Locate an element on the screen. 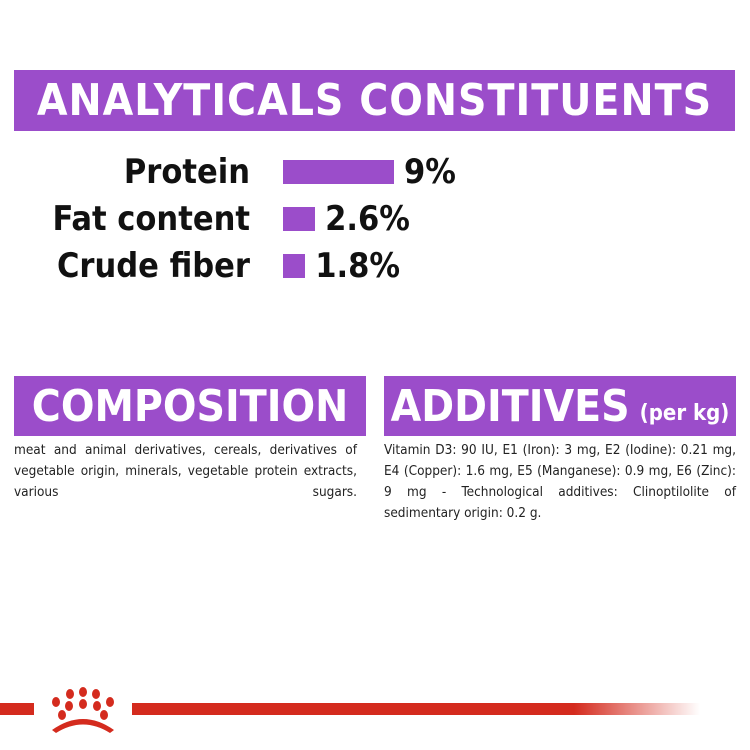  additives-unit: (per kg) is located at coordinates (684, 413).